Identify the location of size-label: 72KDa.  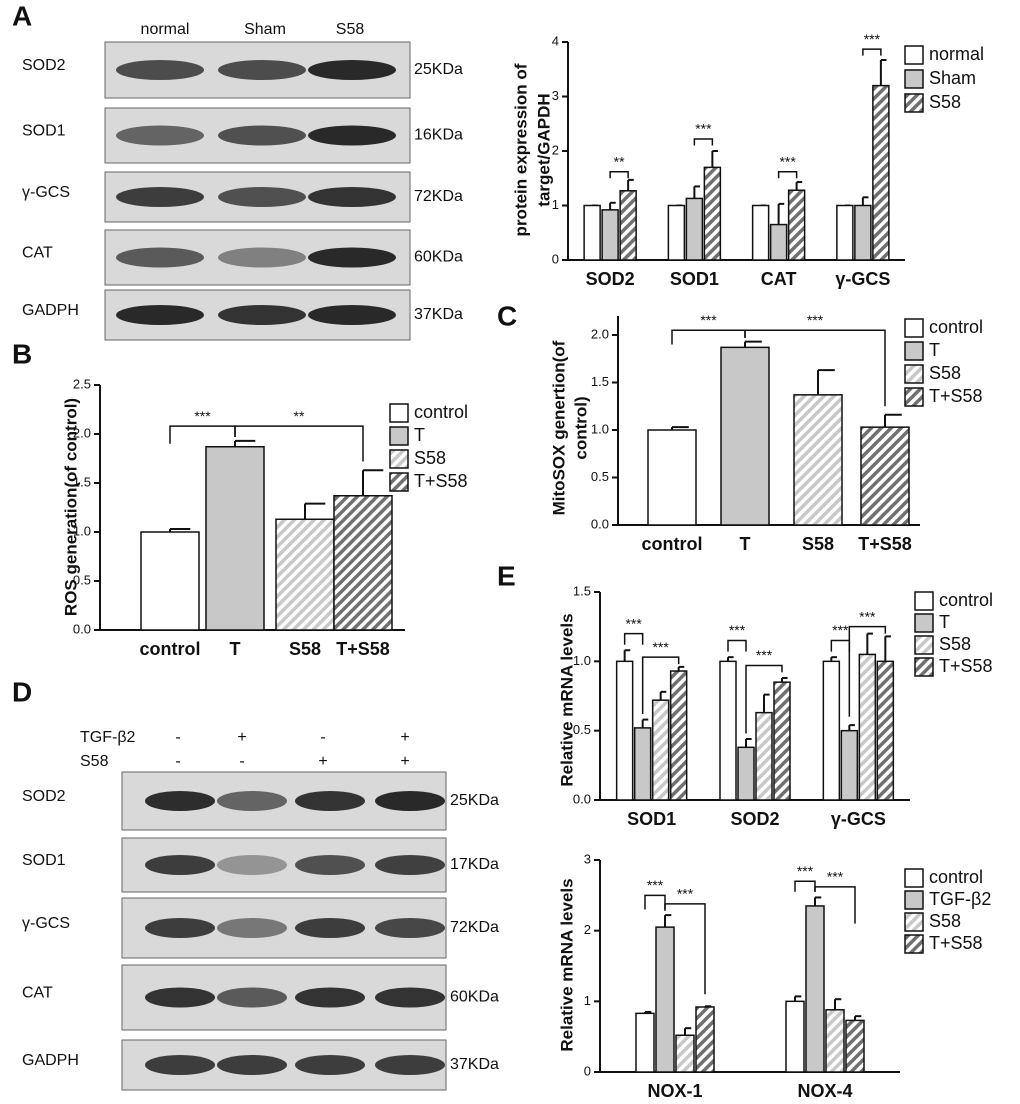
(474, 927).